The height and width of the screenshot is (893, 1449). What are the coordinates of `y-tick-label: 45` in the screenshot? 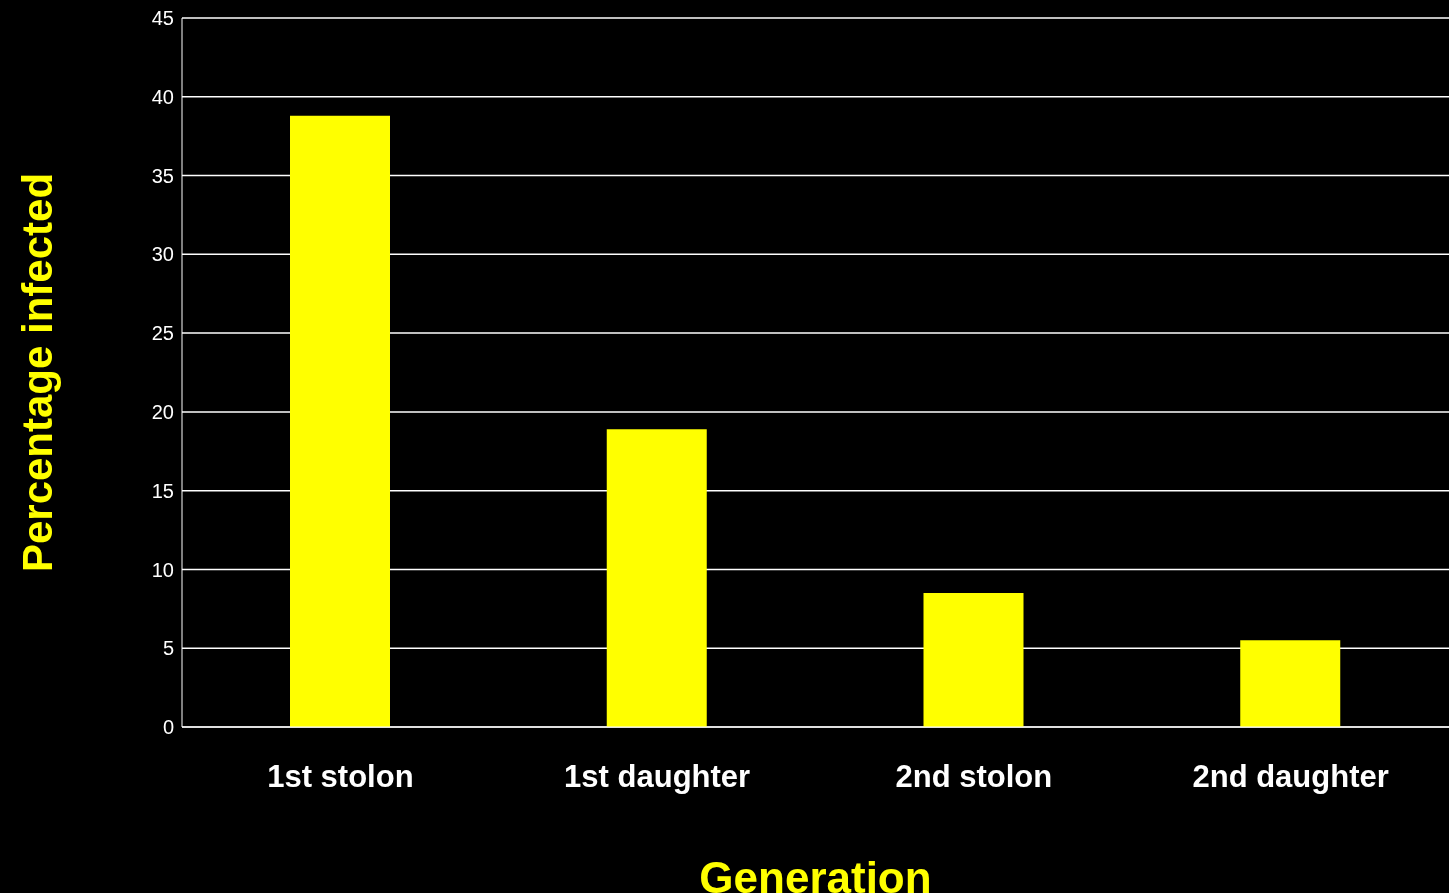 It's located at (162, 18).